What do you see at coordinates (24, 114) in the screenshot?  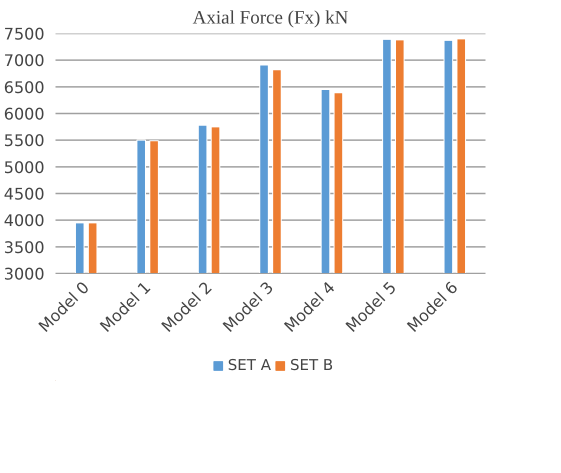 I see `y-tick-label: 6000` at bounding box center [24, 114].